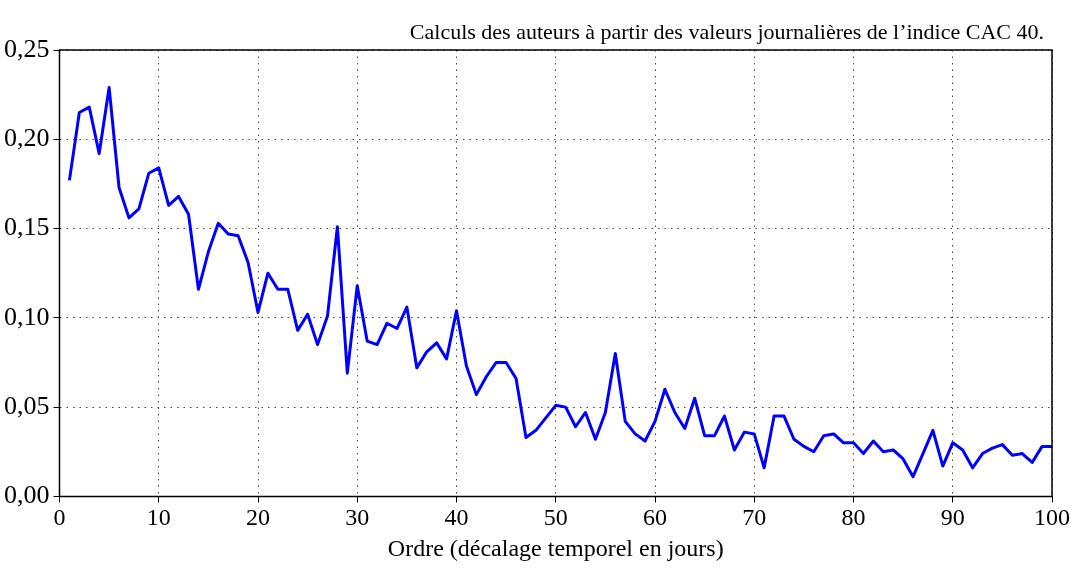  I want to click on x-tick-label: 50, so click(555, 517).